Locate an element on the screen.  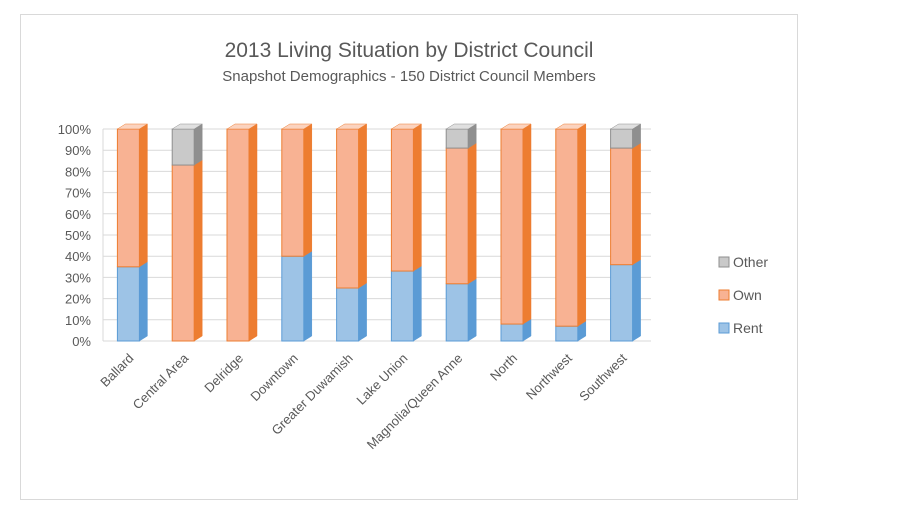
y-tick-label: 60% is located at coordinates (78, 214).